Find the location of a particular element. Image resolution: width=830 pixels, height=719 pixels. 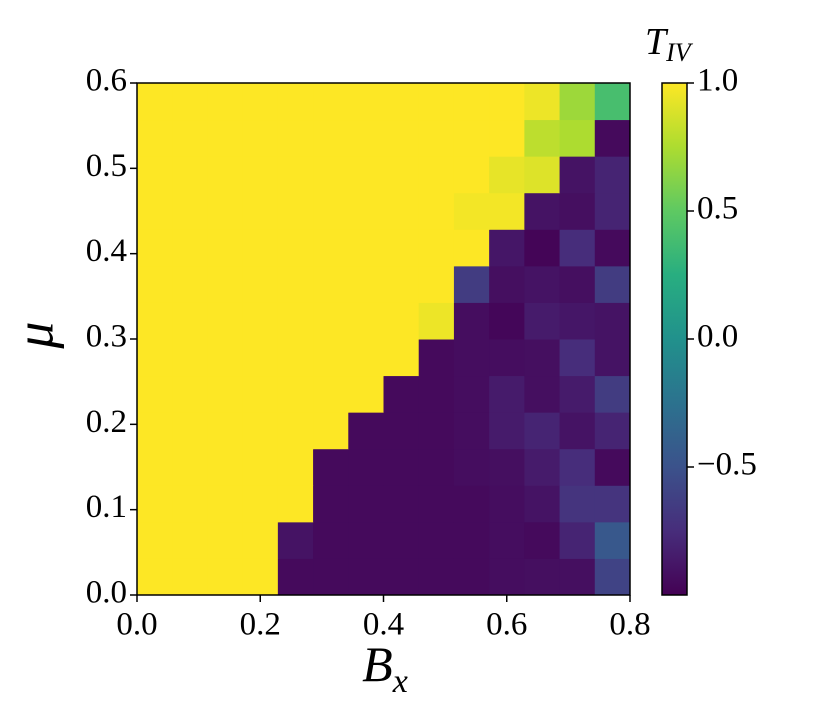

y-tick-label: 0.6 is located at coordinates (106, 81).